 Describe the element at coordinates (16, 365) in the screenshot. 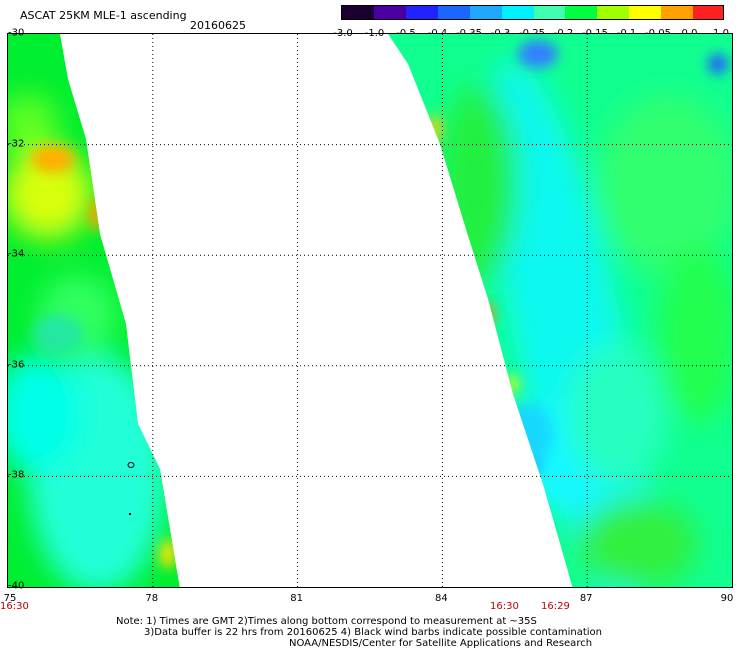

I see `latitude-label: -36` at that location.